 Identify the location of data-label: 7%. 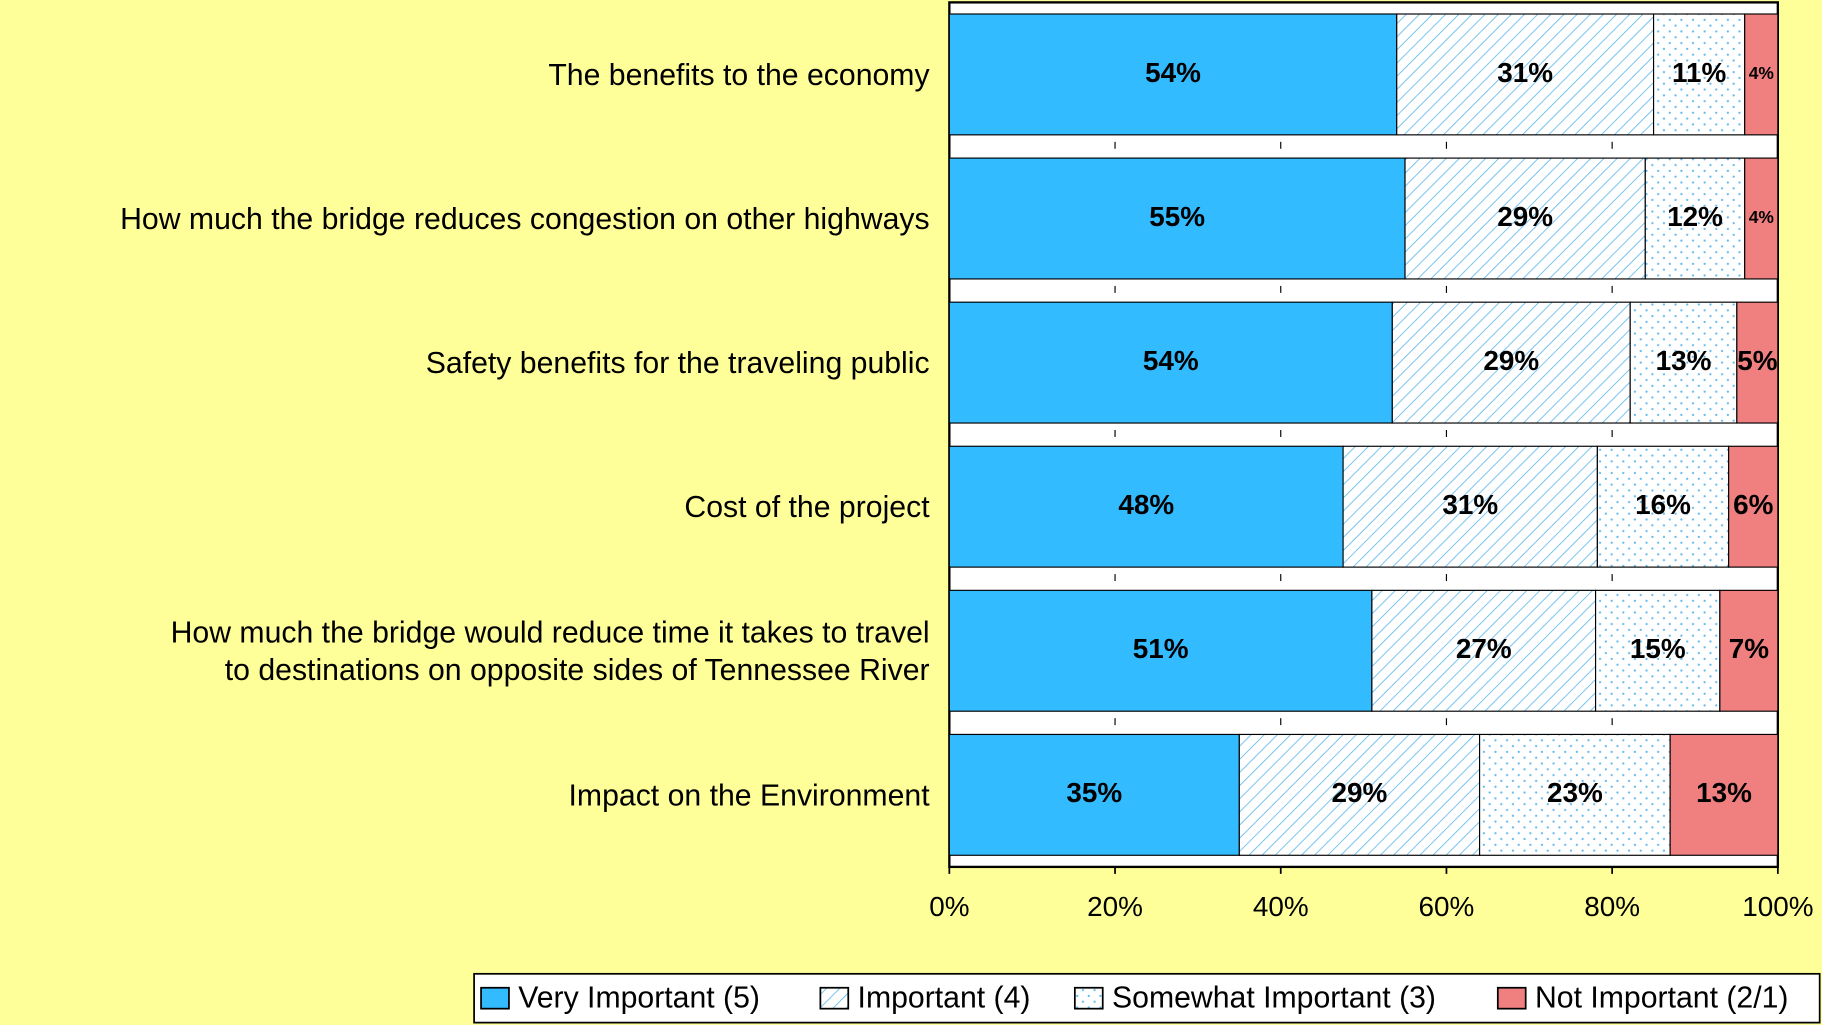
(1749, 648).